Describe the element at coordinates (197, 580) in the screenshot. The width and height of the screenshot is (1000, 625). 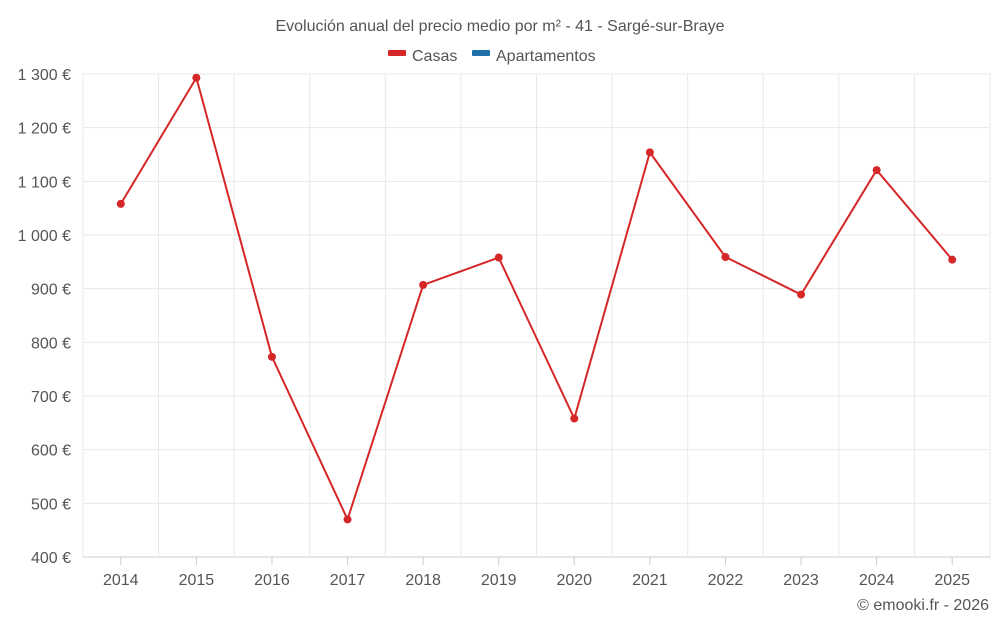
I see `x-tick-label: 2015` at that location.